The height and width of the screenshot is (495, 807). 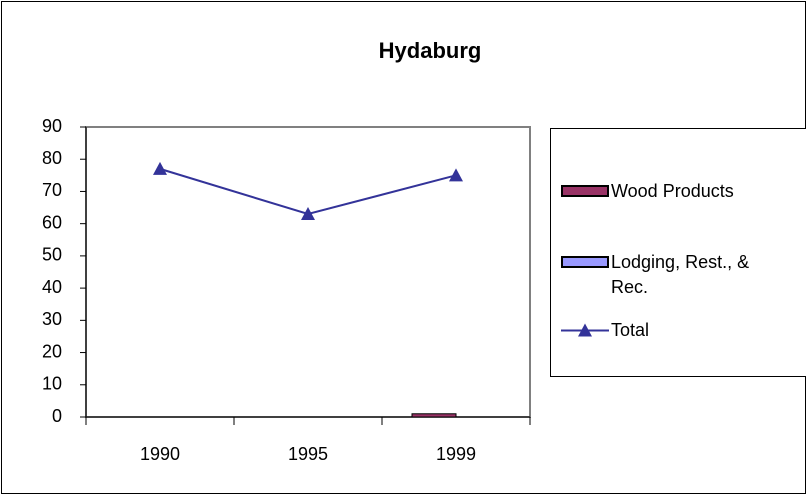 I want to click on y-tick-label: 90, so click(x=52, y=126).